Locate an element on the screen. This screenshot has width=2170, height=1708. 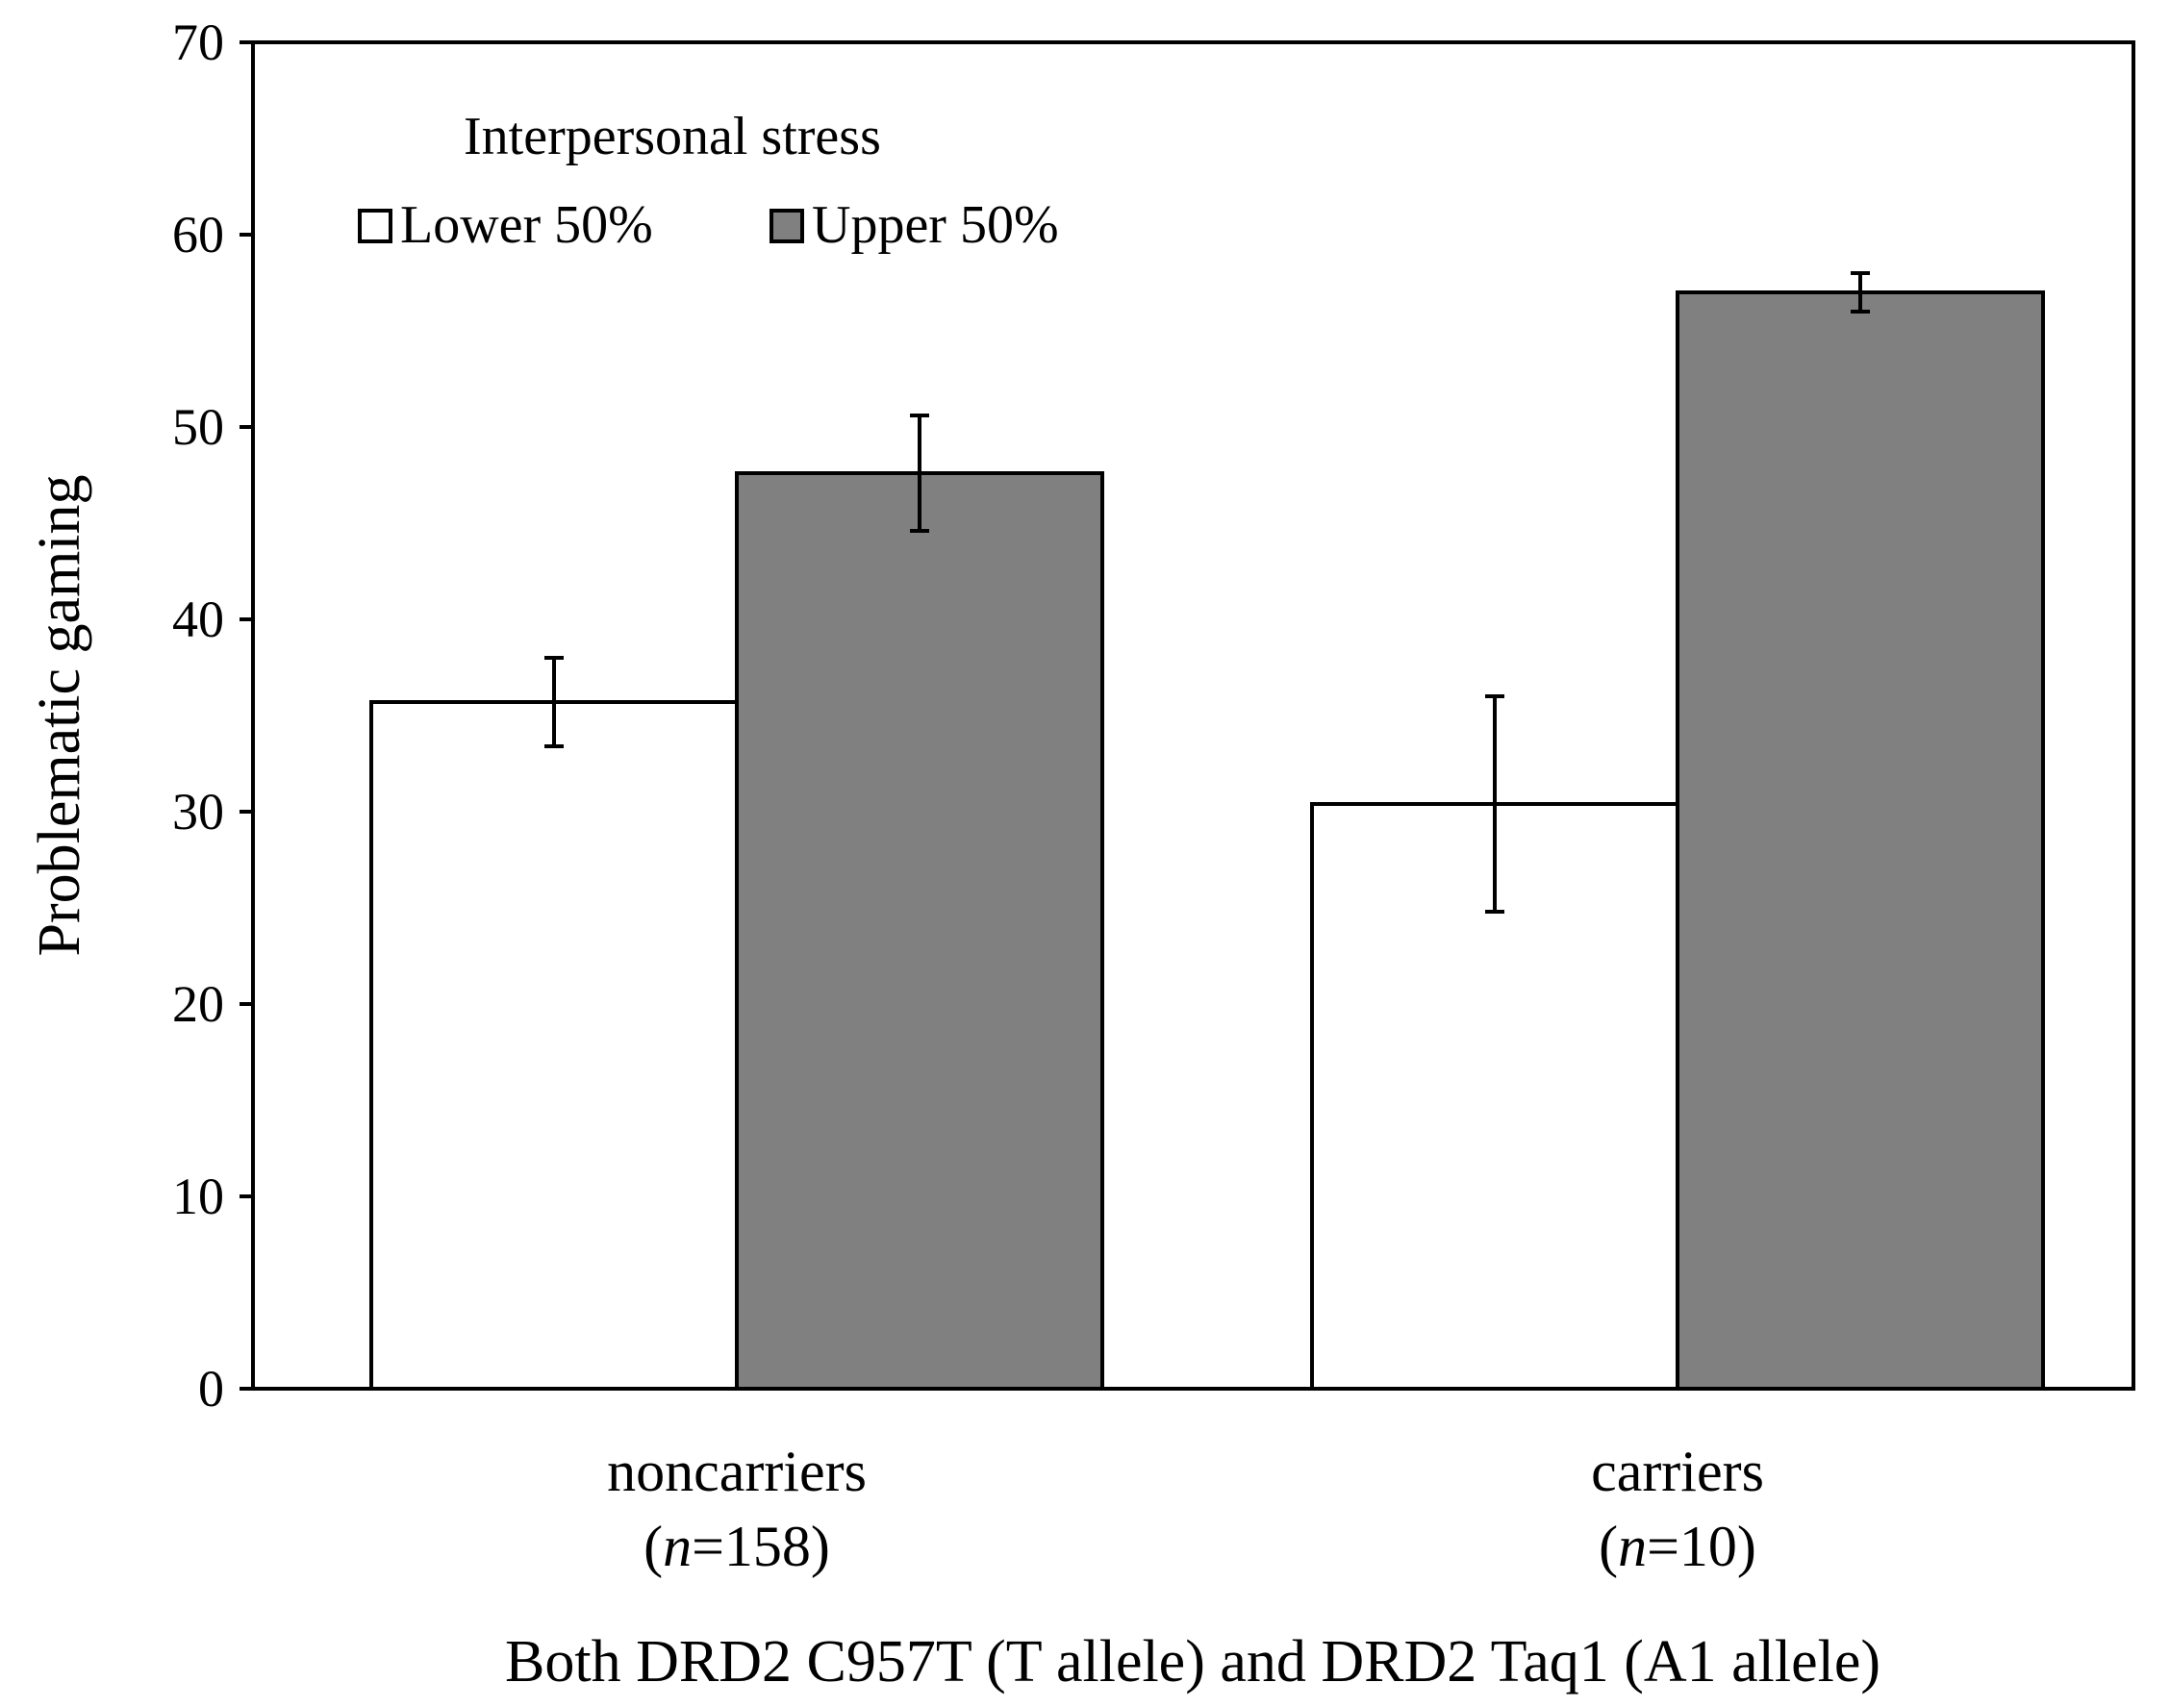
legend-label-lower: Lower 50% is located at coordinates (526, 225).